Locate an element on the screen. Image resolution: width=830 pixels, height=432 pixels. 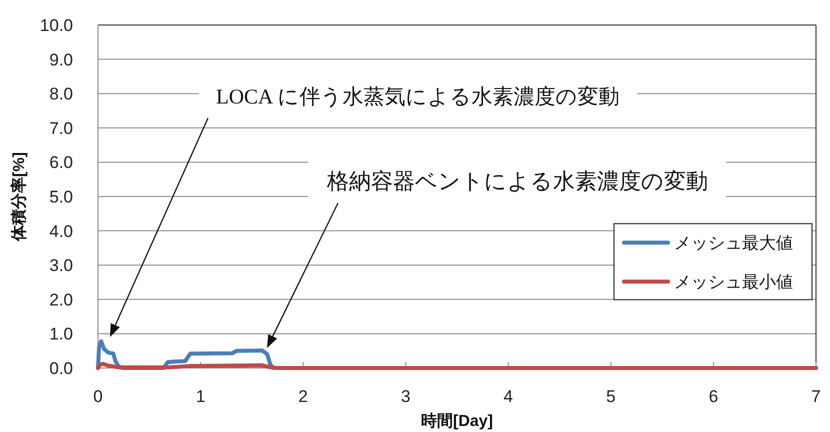
y-tick-label: 8.0 is located at coordinates (61, 94).